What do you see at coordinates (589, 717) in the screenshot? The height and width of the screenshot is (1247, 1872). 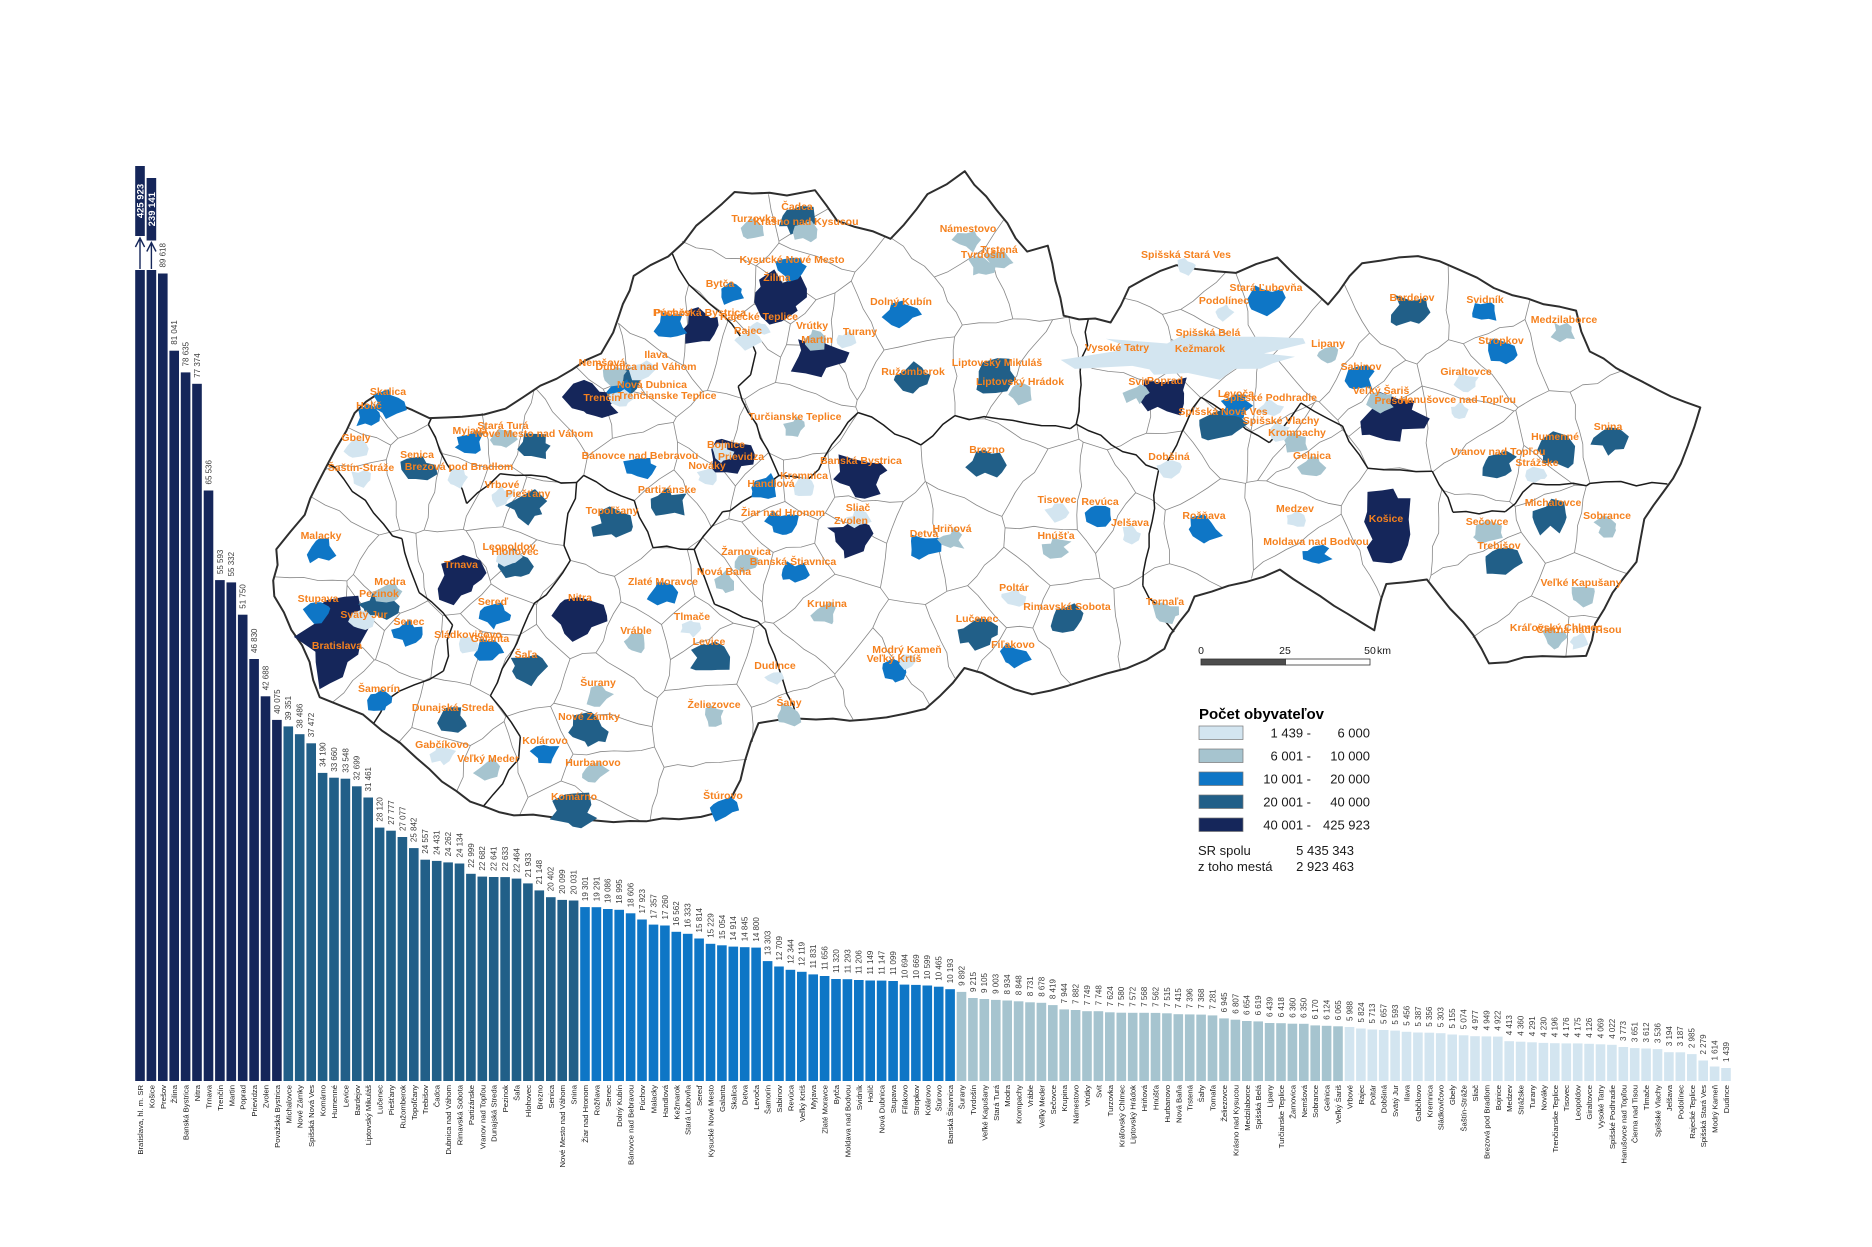 I see `svg-text: Nové Zámky` at bounding box center [589, 717].